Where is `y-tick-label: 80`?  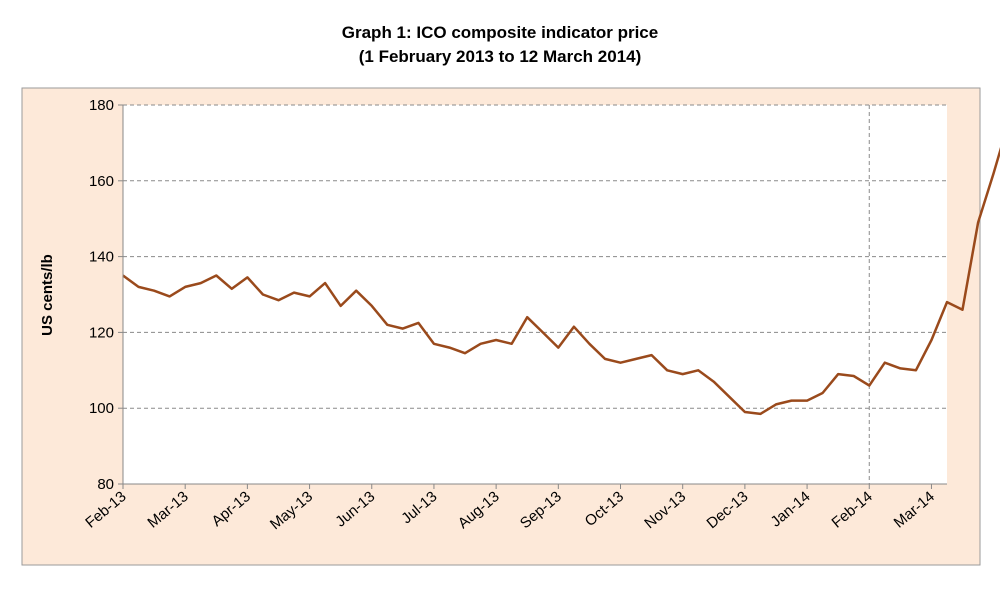 y-tick-label: 80 is located at coordinates (105, 484).